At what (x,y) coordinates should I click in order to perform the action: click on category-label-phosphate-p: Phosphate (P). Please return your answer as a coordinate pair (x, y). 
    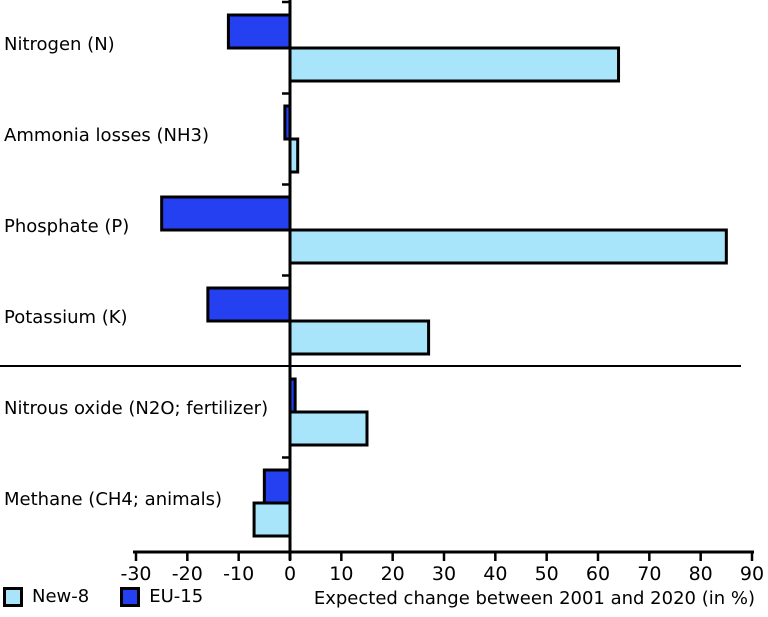
    Looking at the image, I should click on (66, 226).